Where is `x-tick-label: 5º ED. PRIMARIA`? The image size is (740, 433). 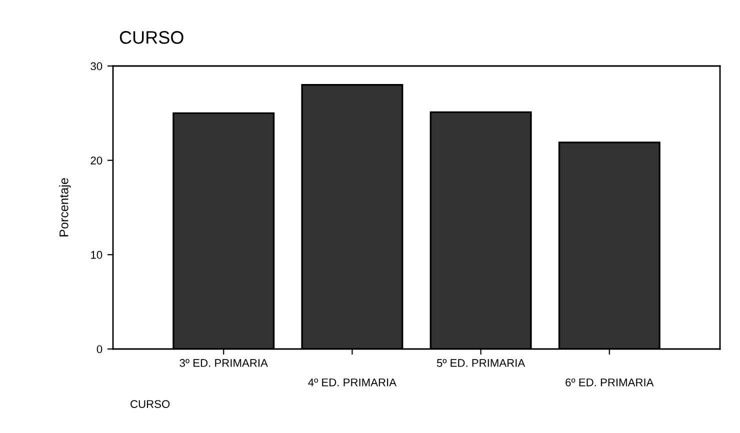 x-tick-label: 5º ED. PRIMARIA is located at coordinates (481, 363).